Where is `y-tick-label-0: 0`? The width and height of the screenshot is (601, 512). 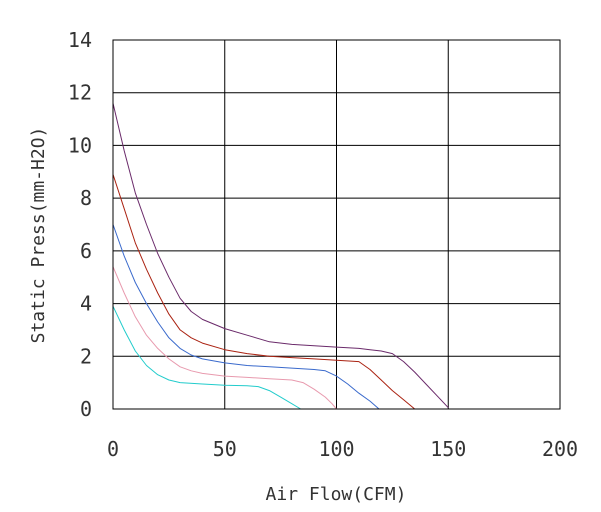 y-tick-label-0: 0 is located at coordinates (86, 409).